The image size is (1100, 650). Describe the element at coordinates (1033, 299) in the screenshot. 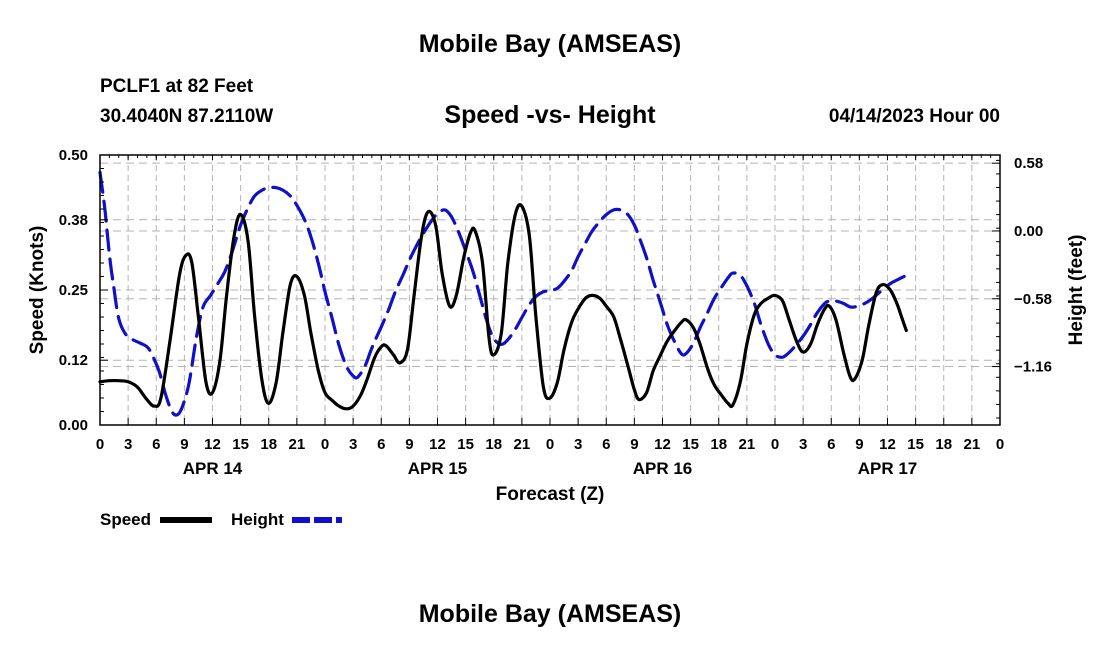

I see `y2-tick-label: −0.58` at that location.